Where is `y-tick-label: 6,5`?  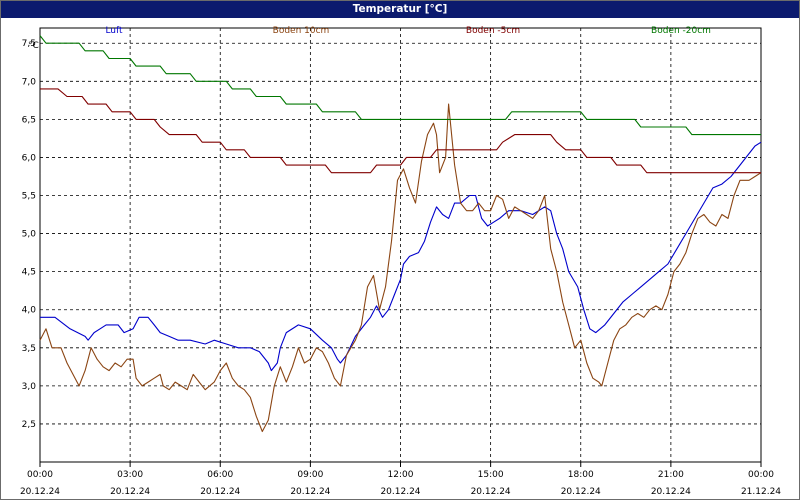
y-tick-label: 6,5 is located at coordinates (29, 120).